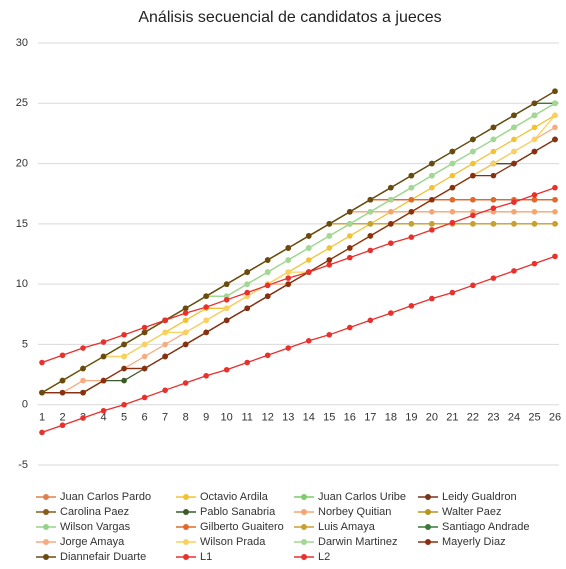  Describe the element at coordinates (22, 163) in the screenshot. I see `y-tick-label: 20` at that location.